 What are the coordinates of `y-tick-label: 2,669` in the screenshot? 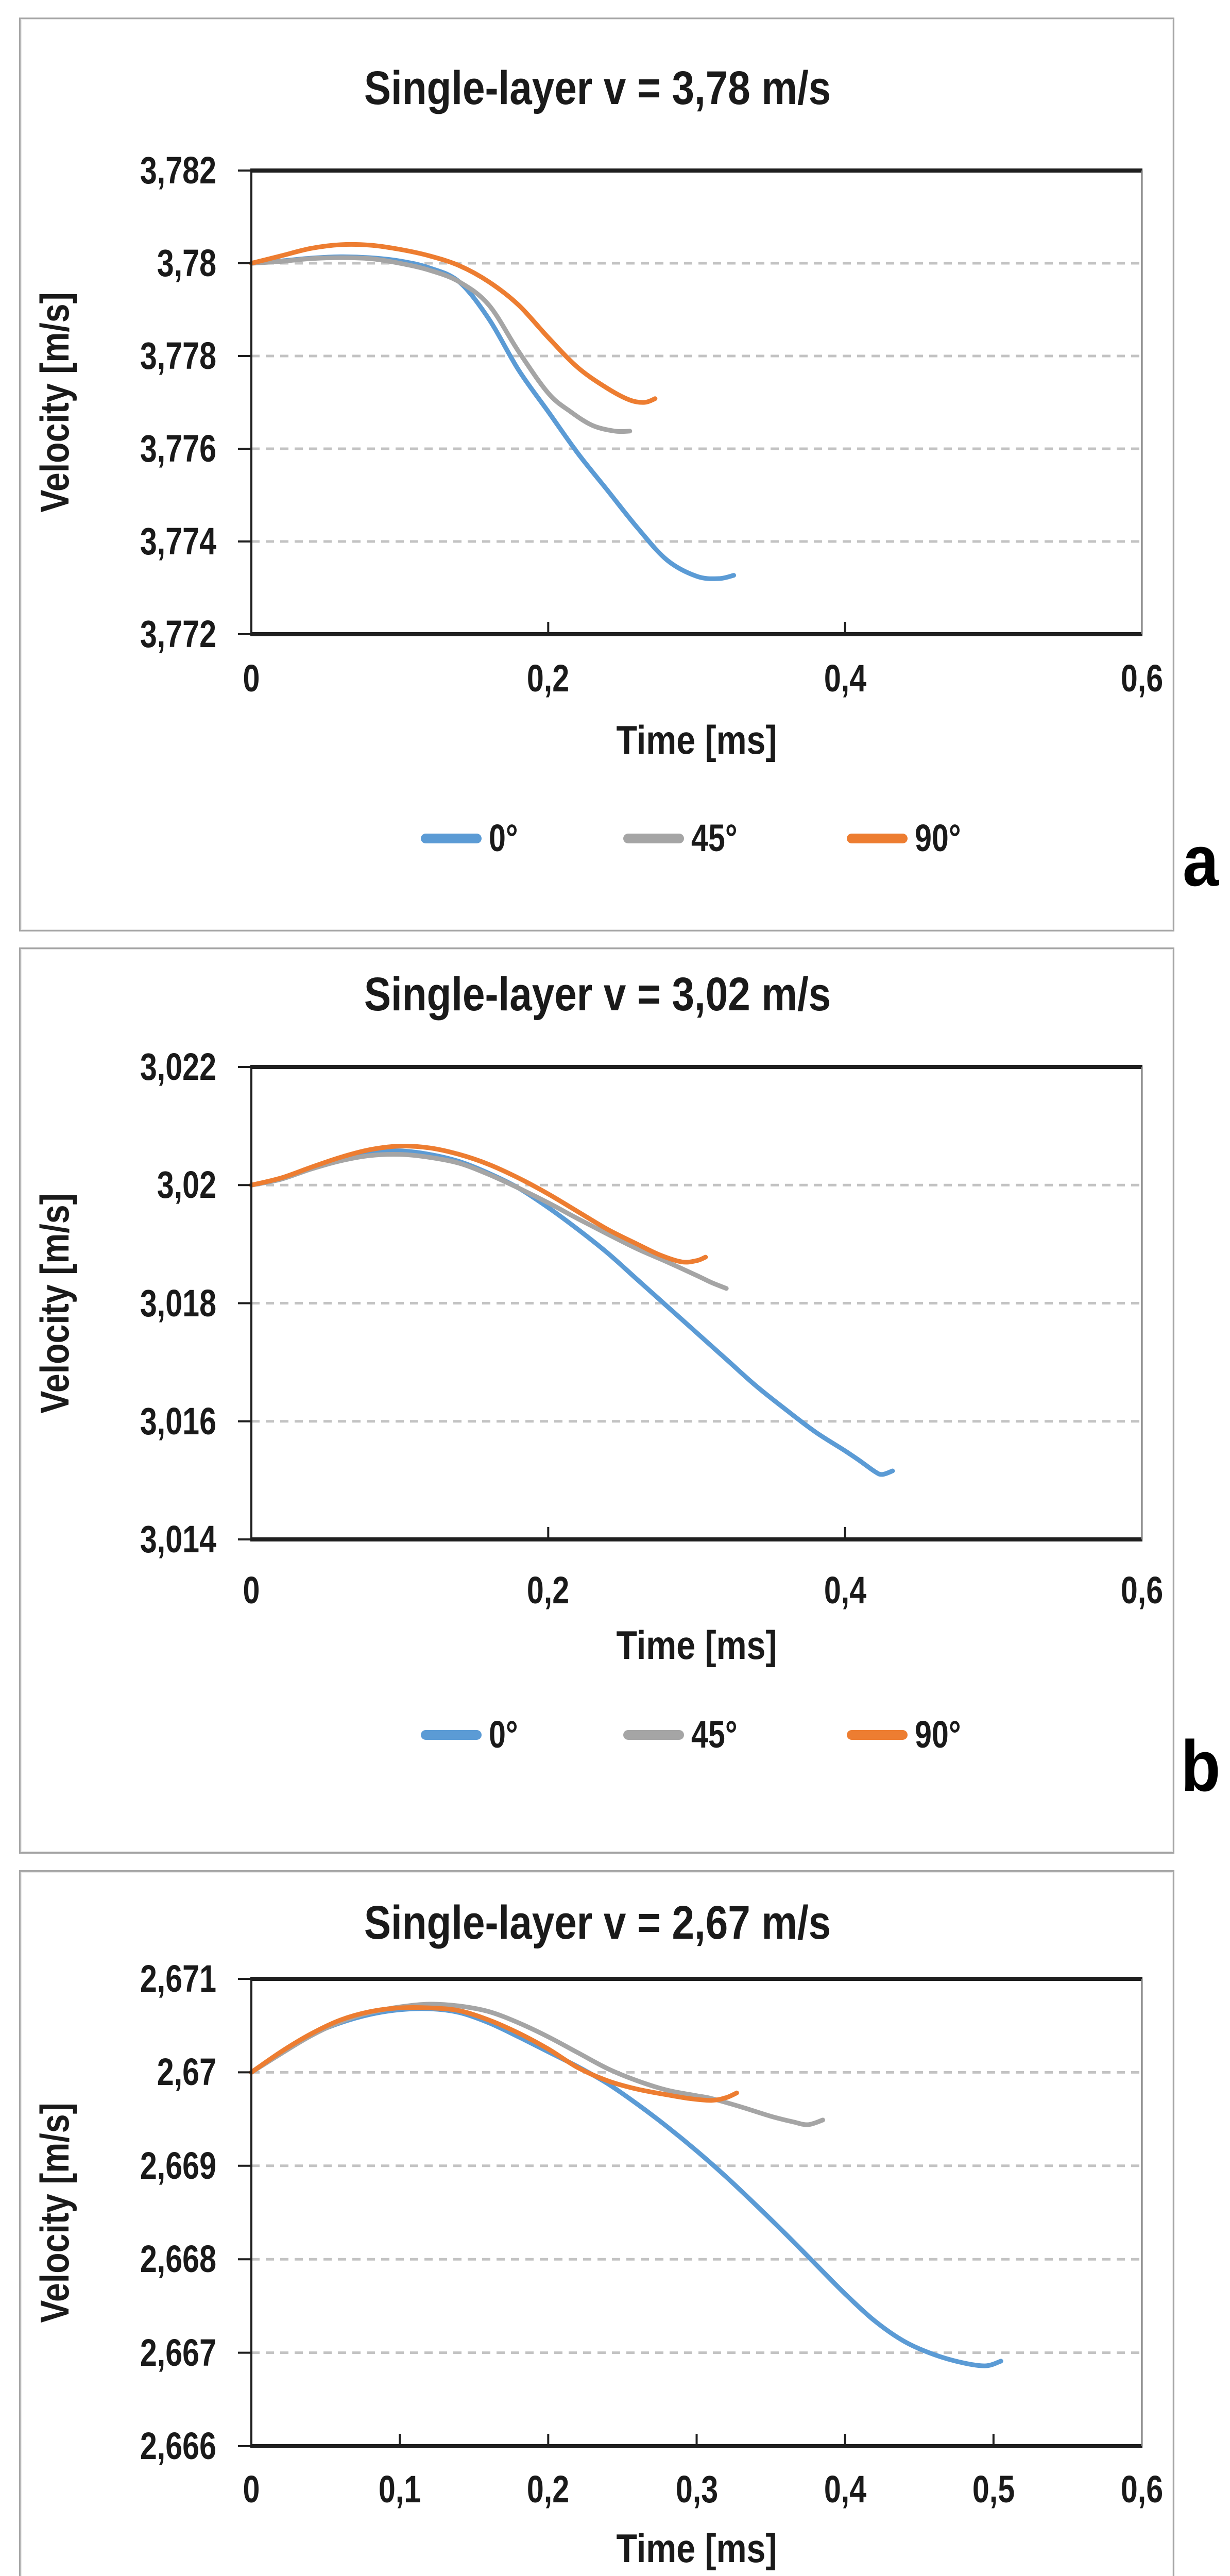 It's located at (178, 2166).